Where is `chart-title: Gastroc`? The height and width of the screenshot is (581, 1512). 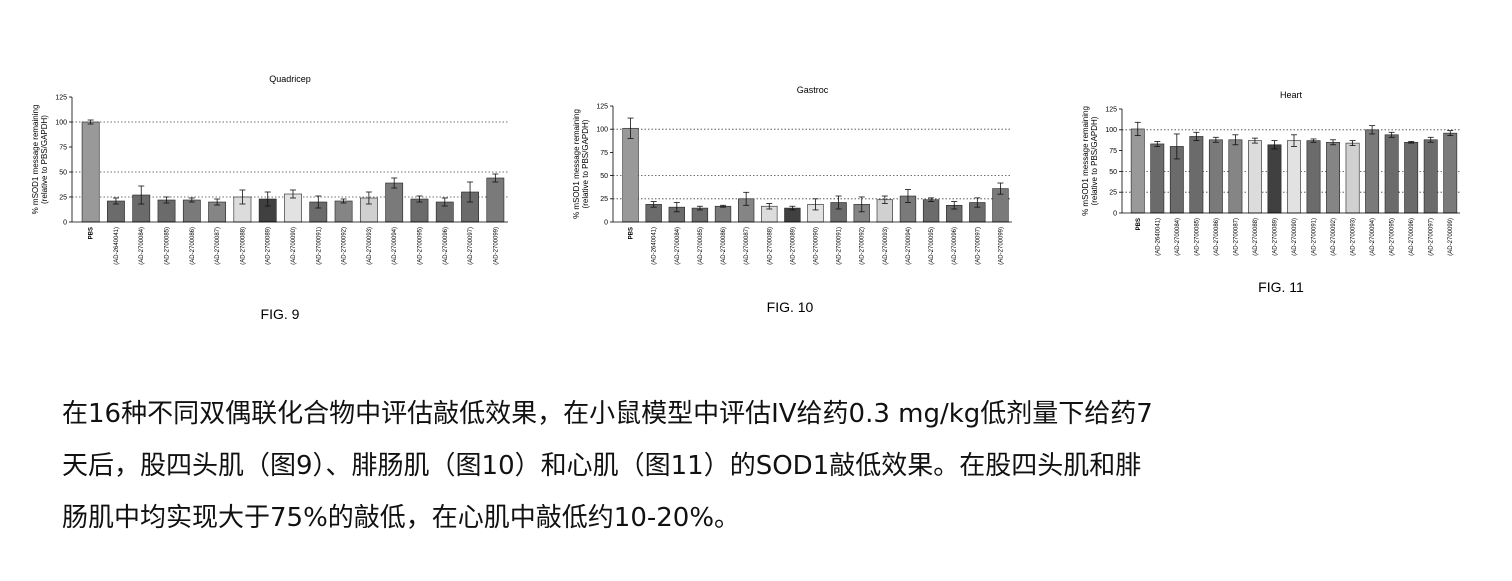
chart-title: Gastroc is located at coordinates (813, 90).